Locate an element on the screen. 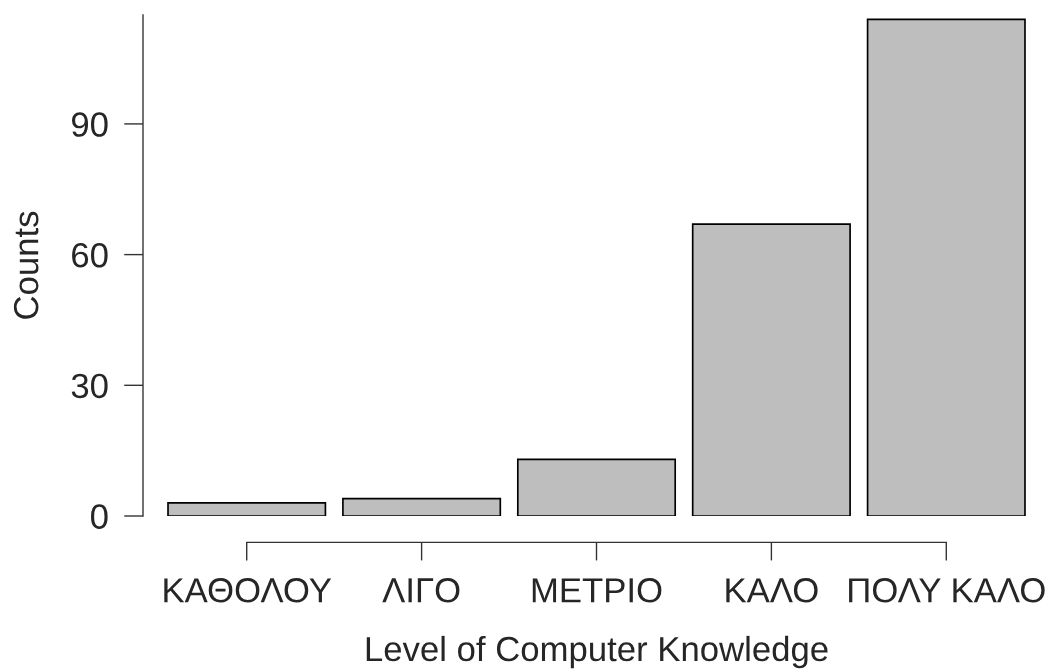 Image resolution: width=1056 pixels, height=671 pixels. x-tick-label: ΠΟΛΥ ΚΑΛΟ is located at coordinates (947, 590).